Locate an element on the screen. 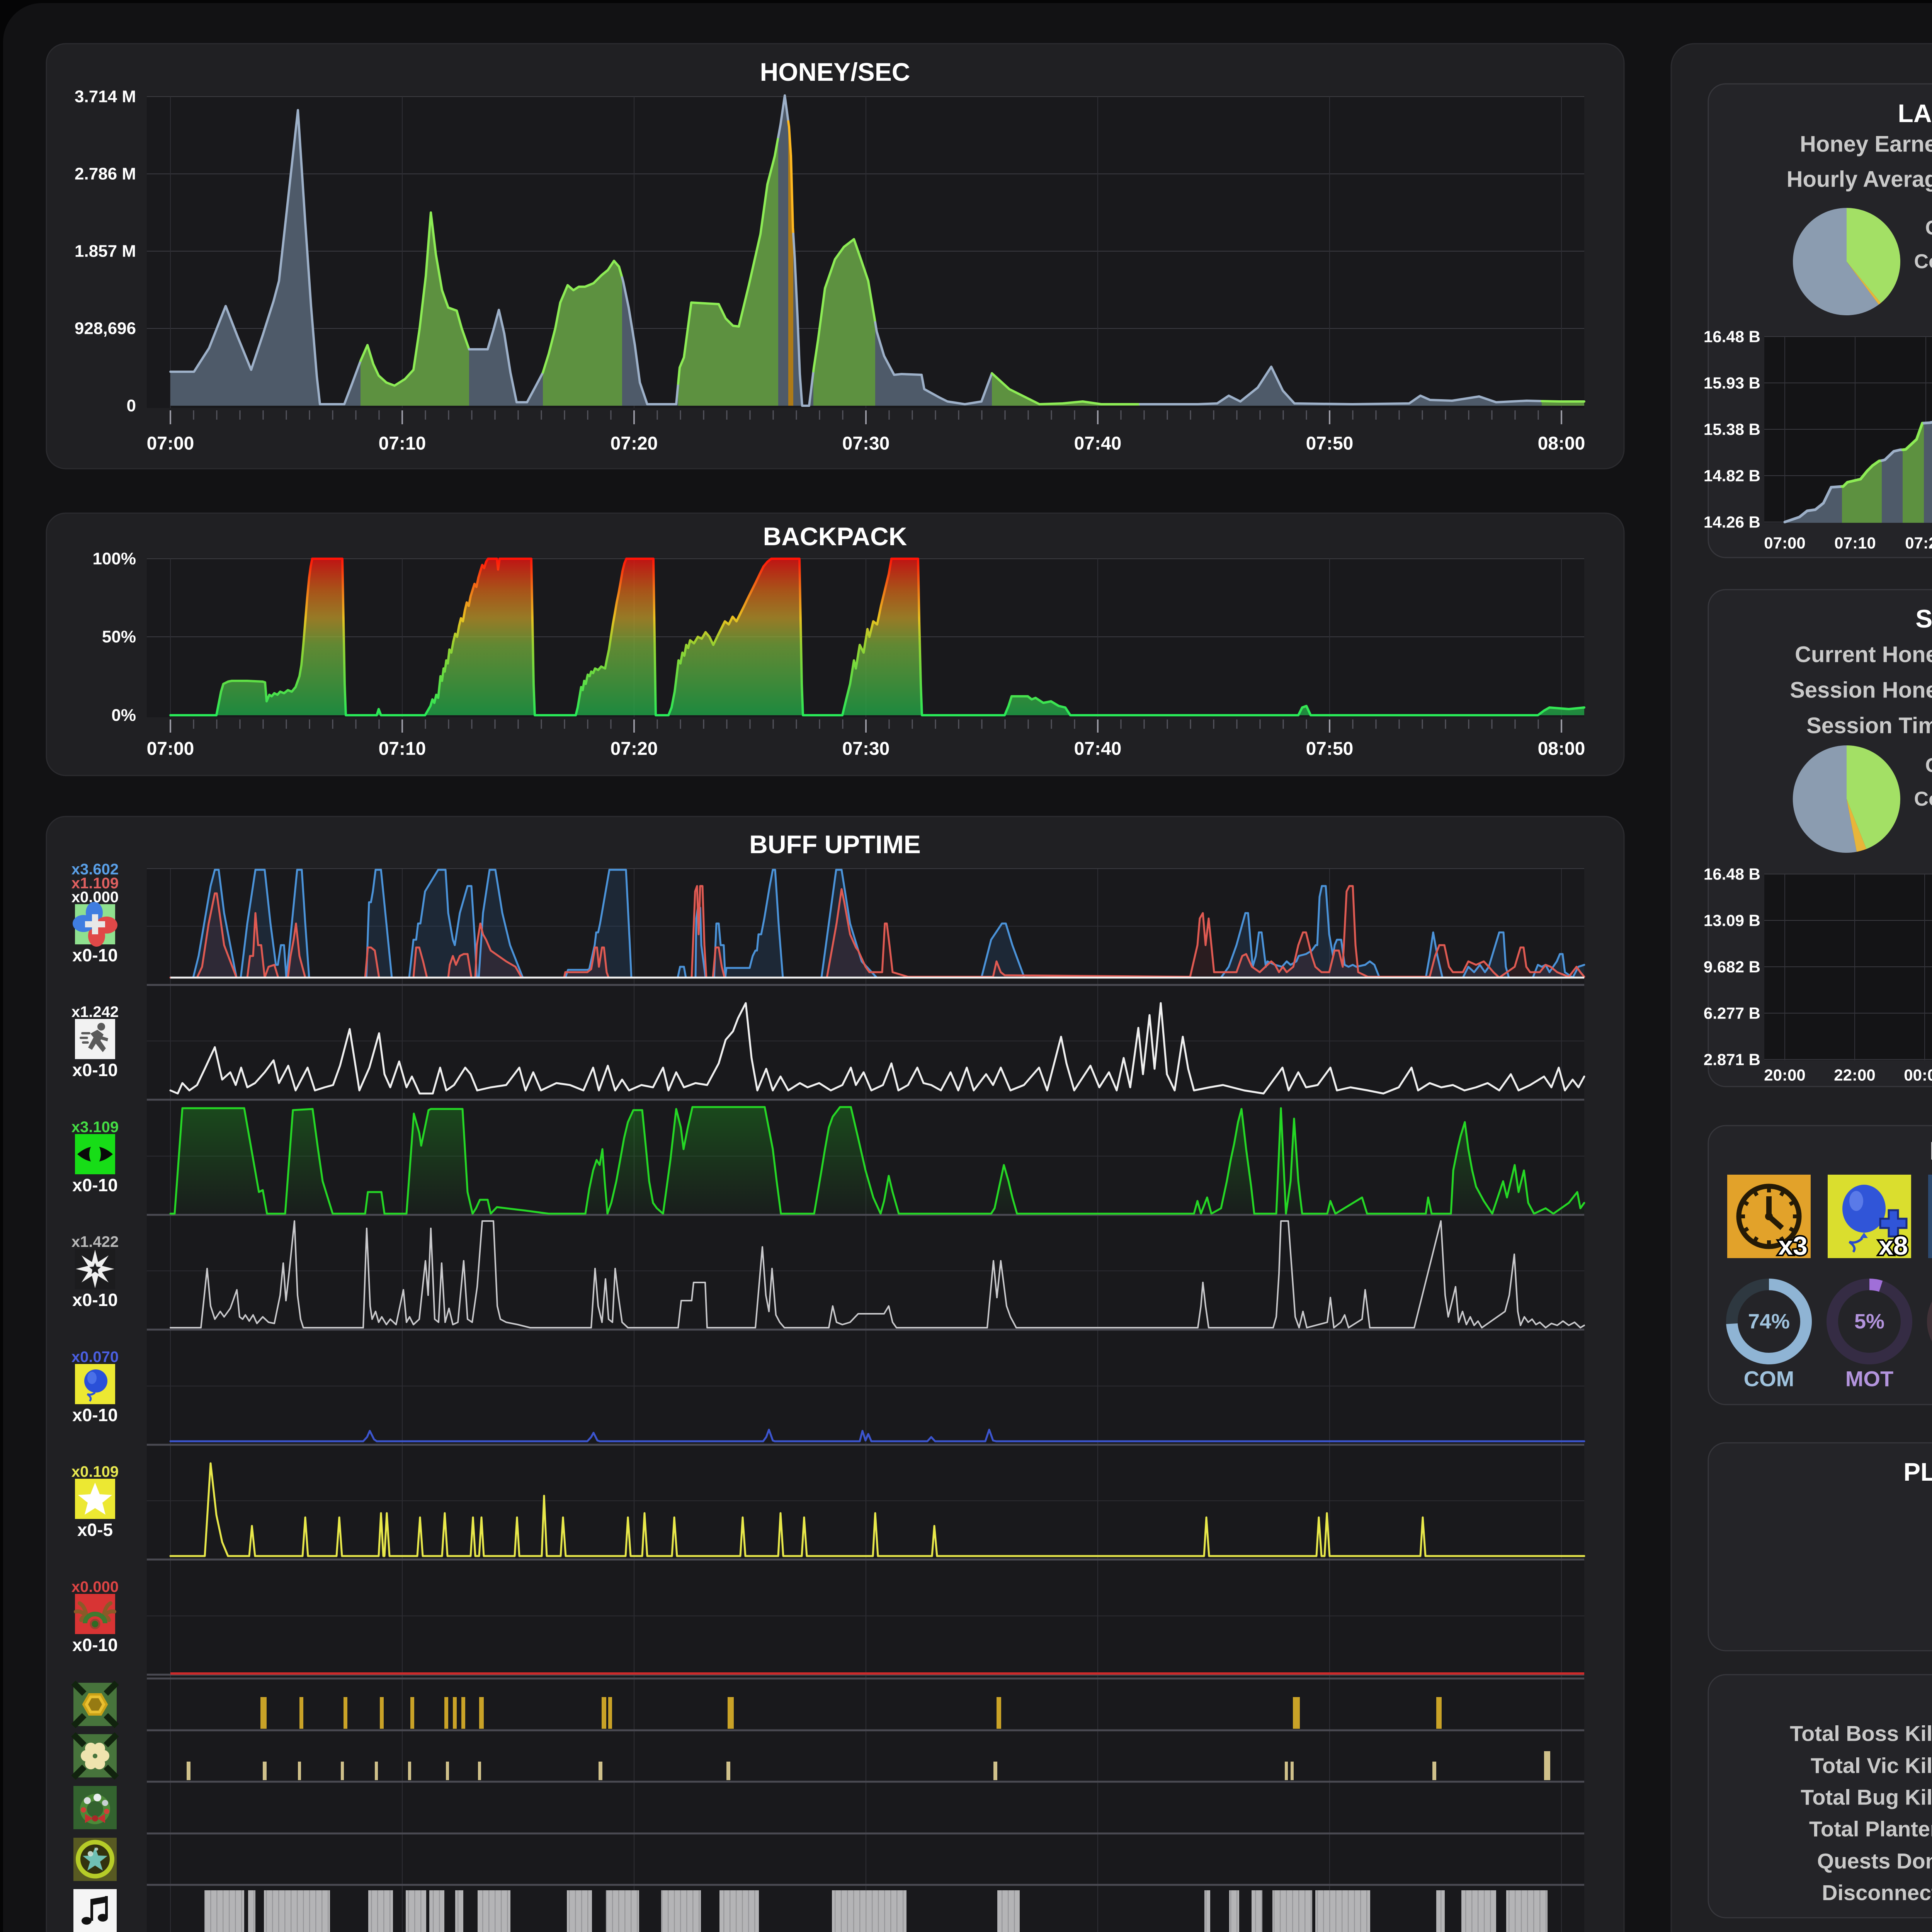 Image resolution: width=1932 pixels, height=1932 pixels. svg-text: Honey Earned is located at coordinates (1866, 144).